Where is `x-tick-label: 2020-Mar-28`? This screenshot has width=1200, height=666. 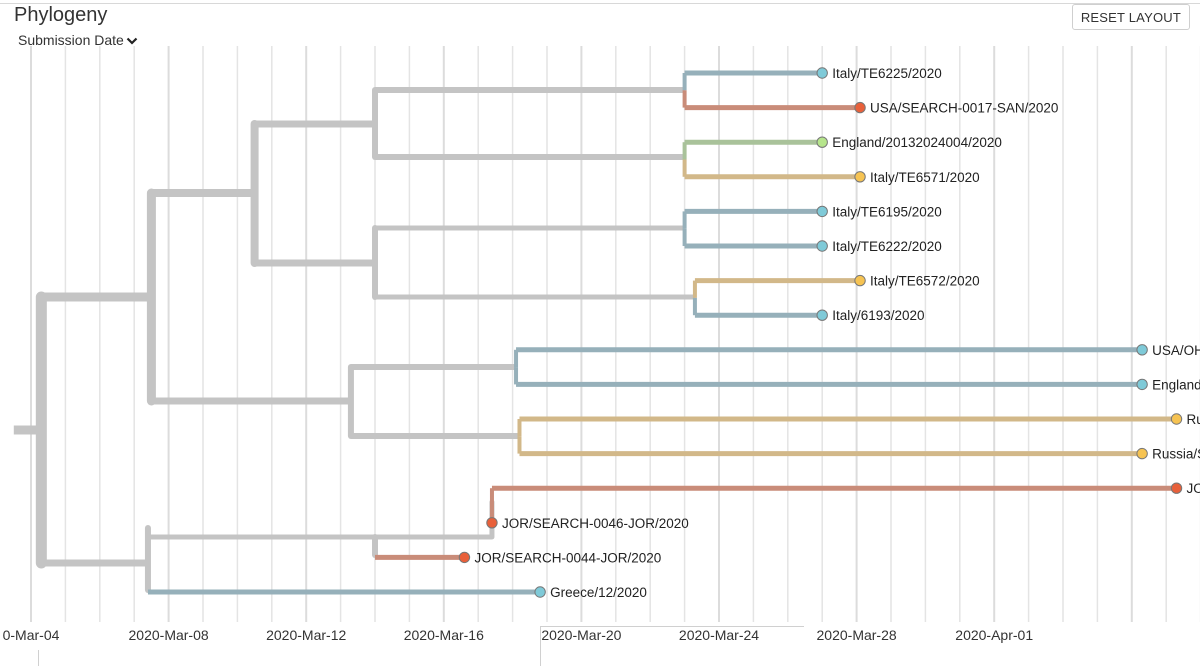
x-tick-label: 2020-Mar-28 is located at coordinates (857, 635).